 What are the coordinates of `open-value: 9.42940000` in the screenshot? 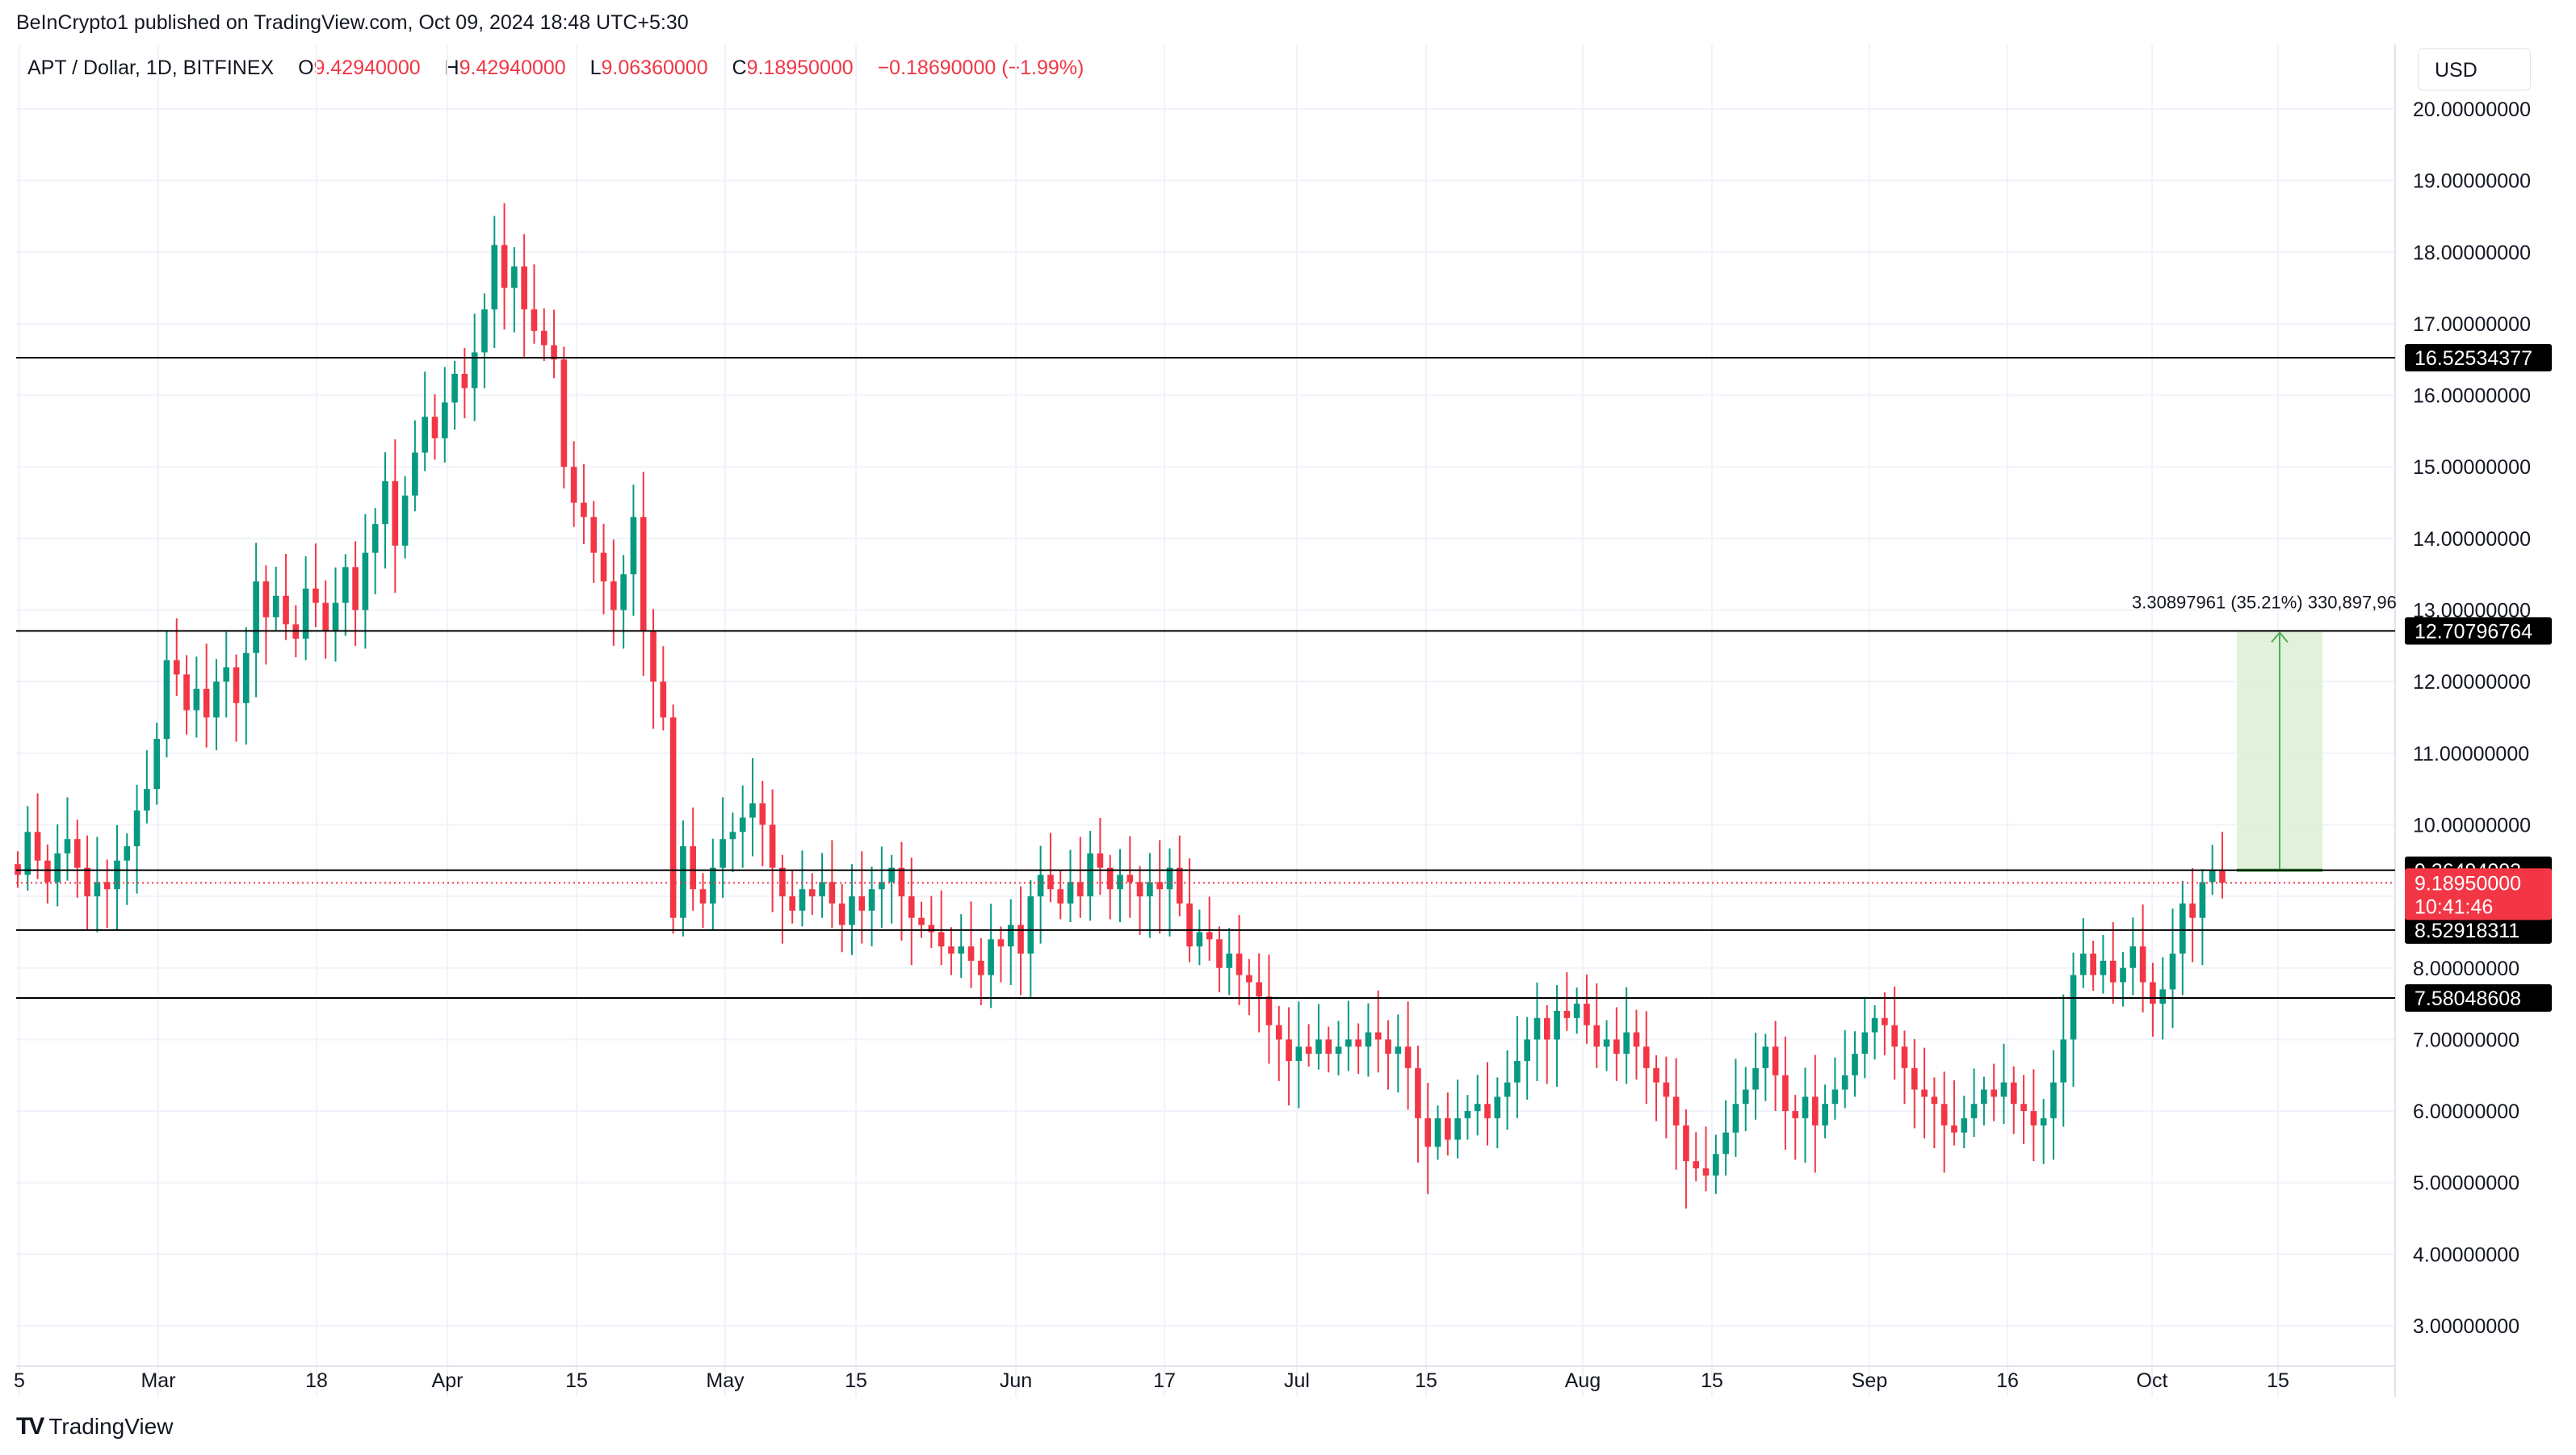 It's located at (367, 68).